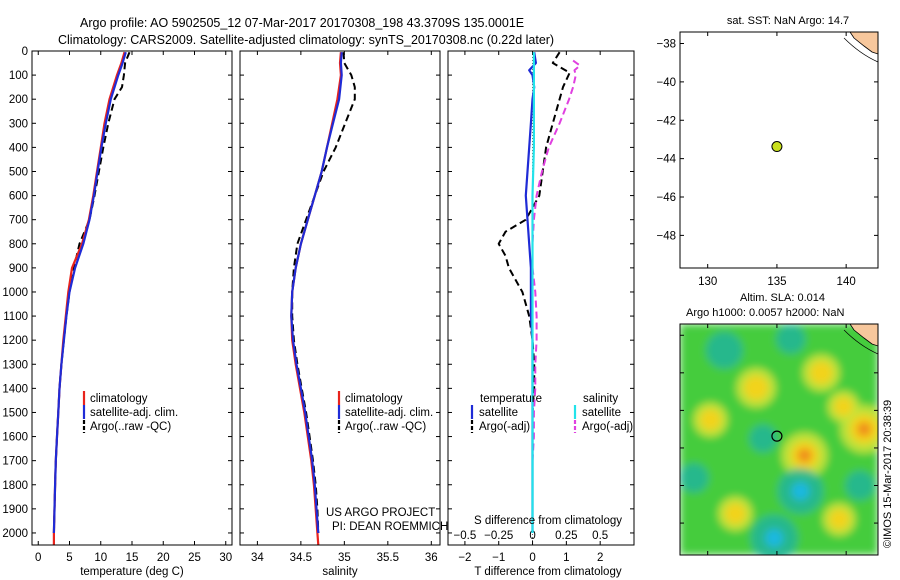 The image size is (900, 580). Describe the element at coordinates (666, 198) in the screenshot. I see `lat-tick-label: −46` at that location.